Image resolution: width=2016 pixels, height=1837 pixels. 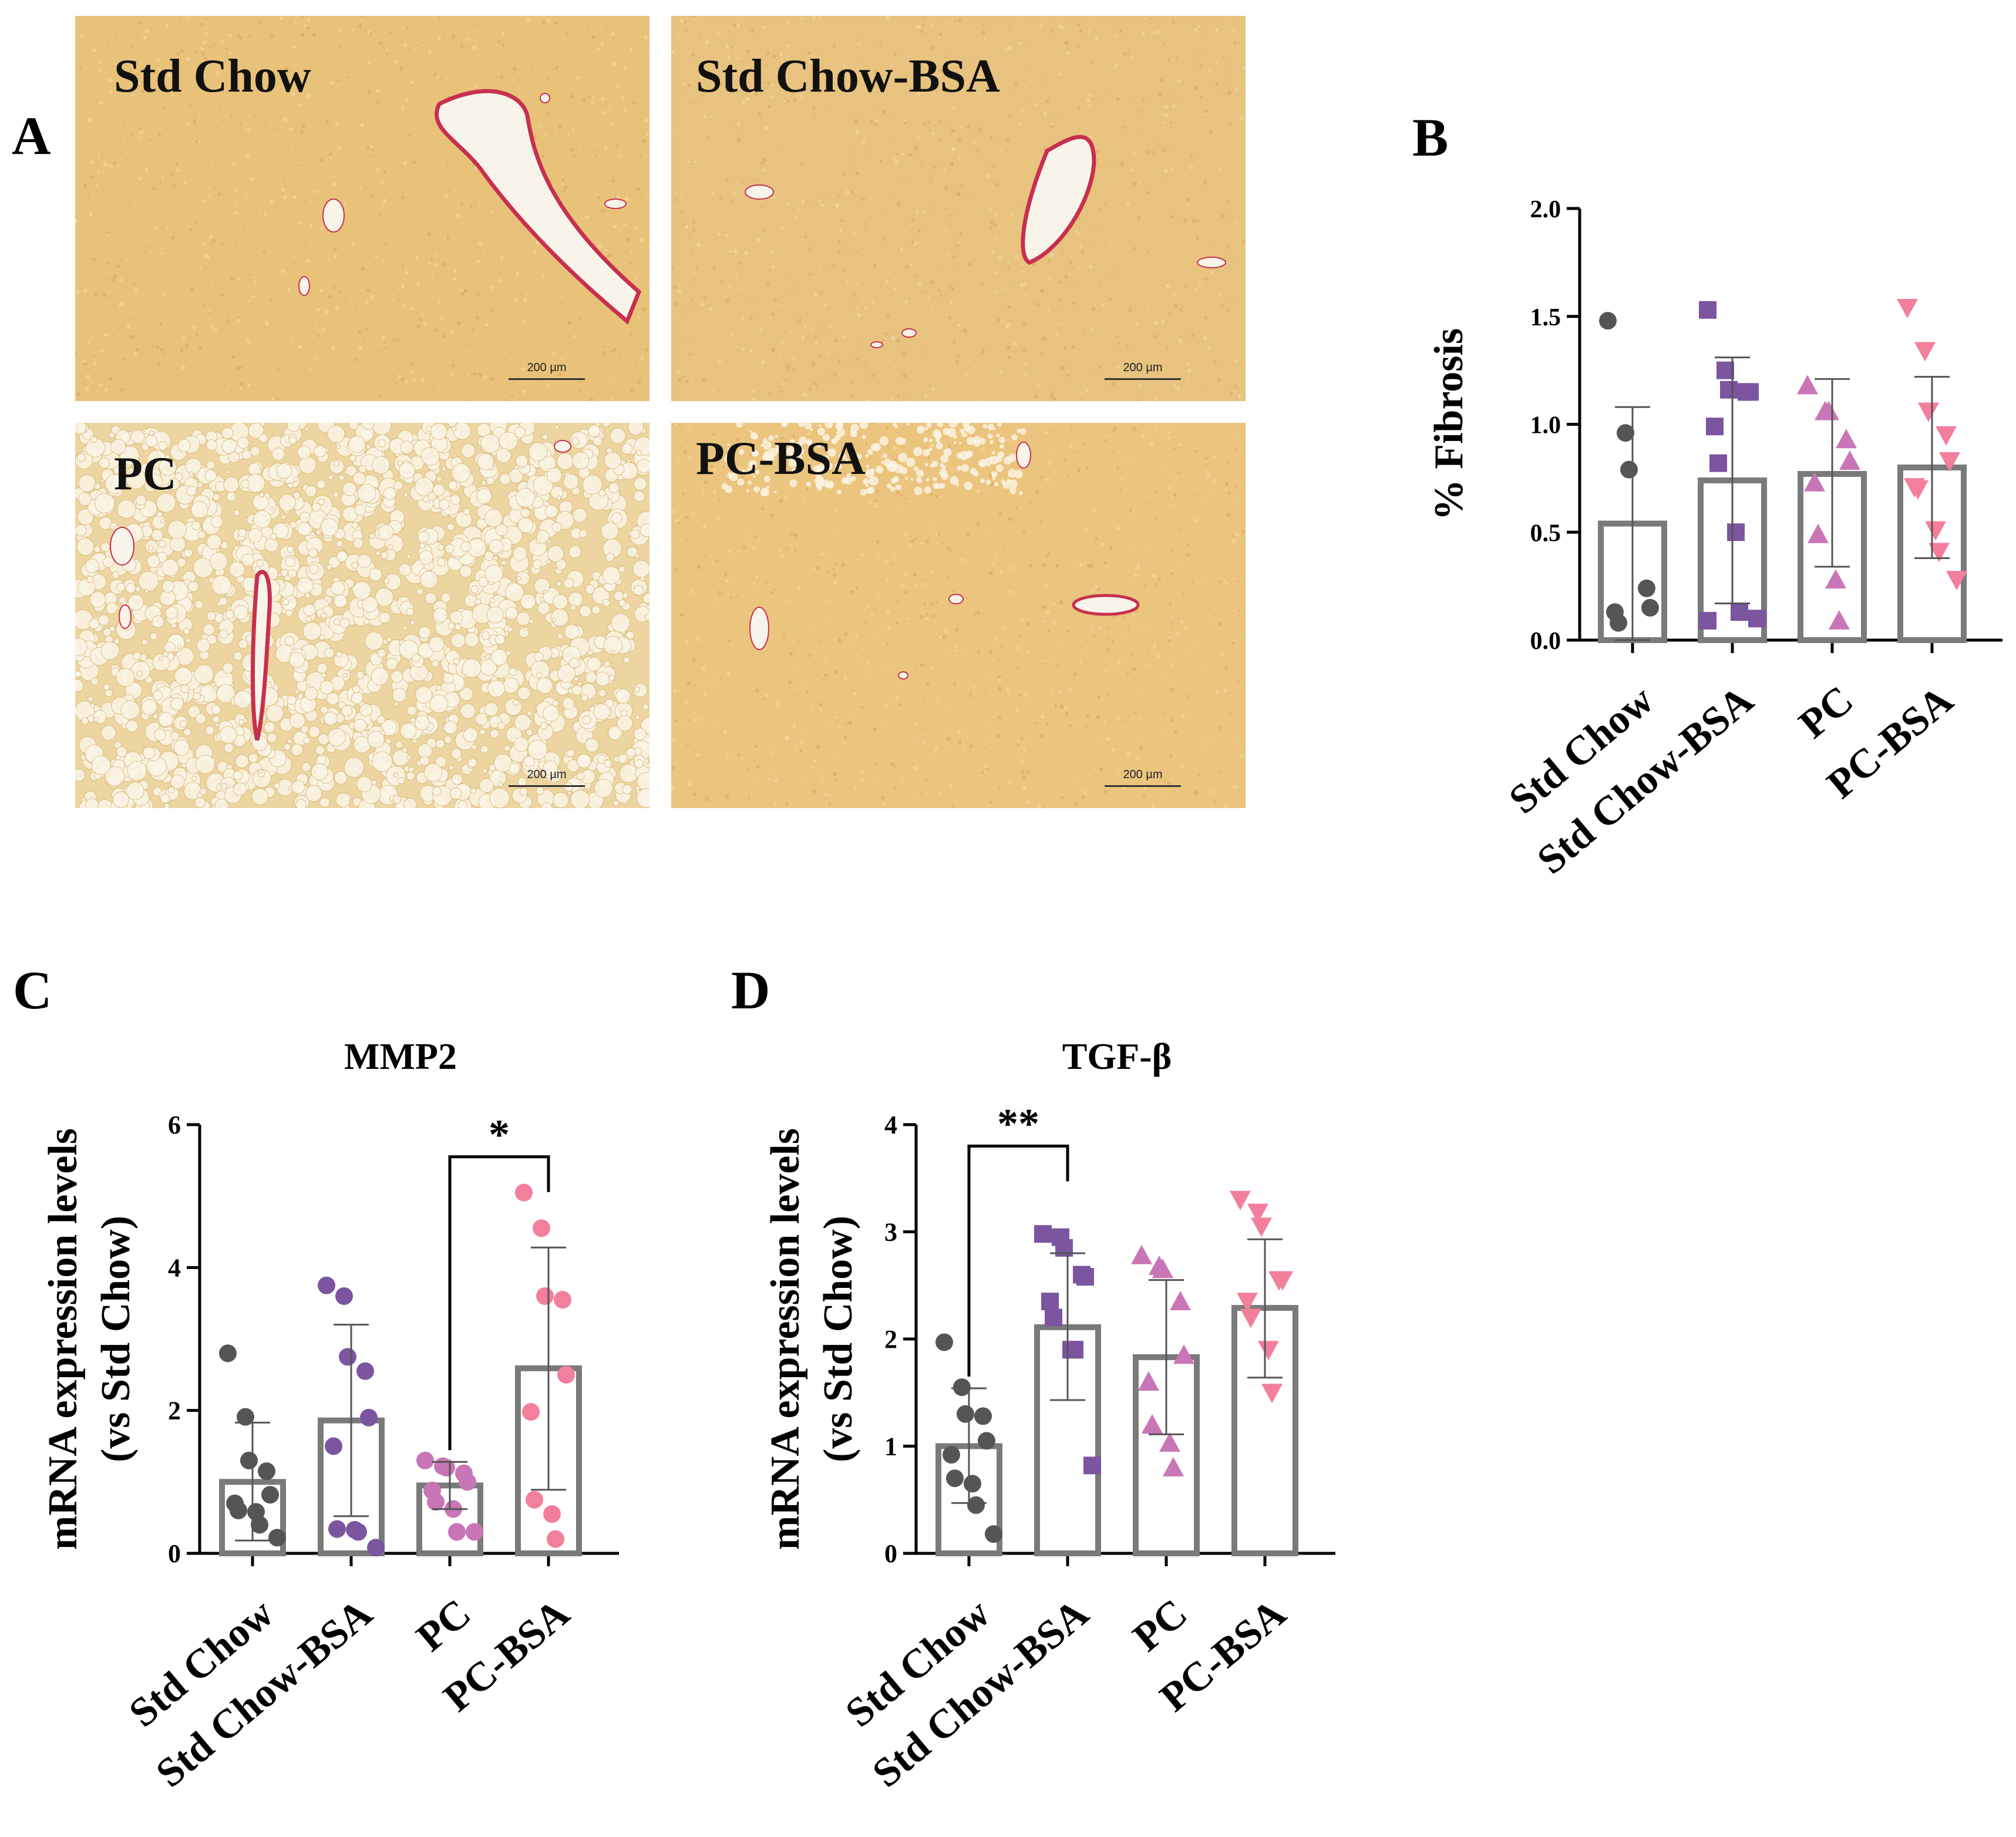 I want to click on vessel-lumen, so click(x=956, y=599).